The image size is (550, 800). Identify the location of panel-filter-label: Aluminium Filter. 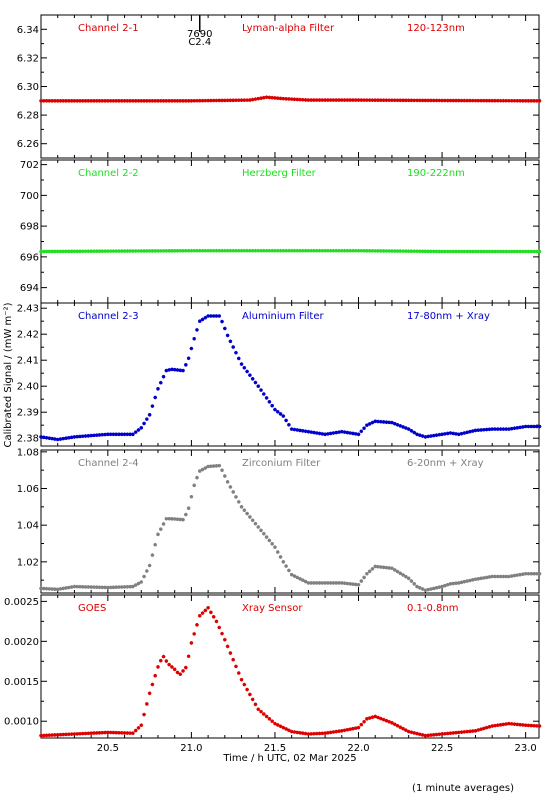
(283, 316).